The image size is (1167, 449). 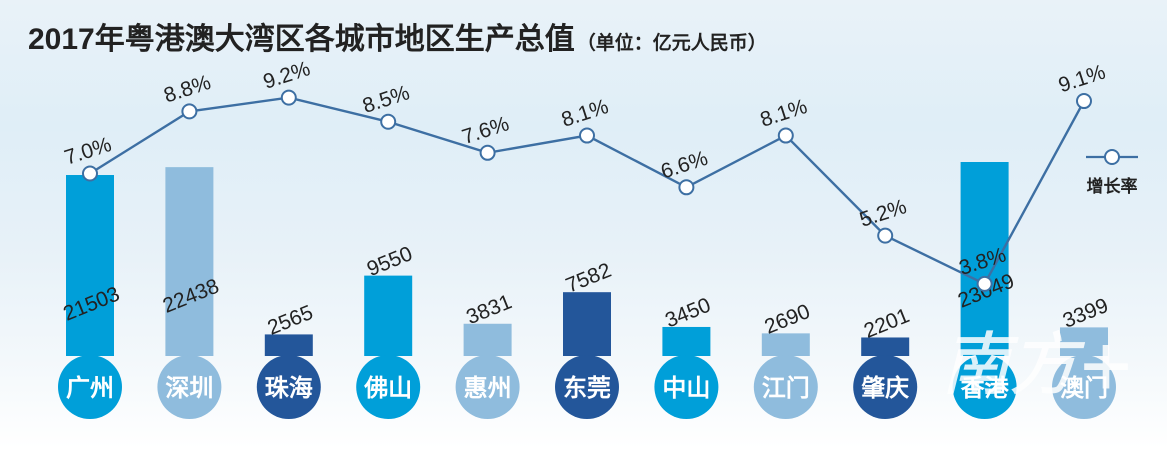 What do you see at coordinates (688, 313) in the screenshot?
I see `bar-value-label: 3450` at bounding box center [688, 313].